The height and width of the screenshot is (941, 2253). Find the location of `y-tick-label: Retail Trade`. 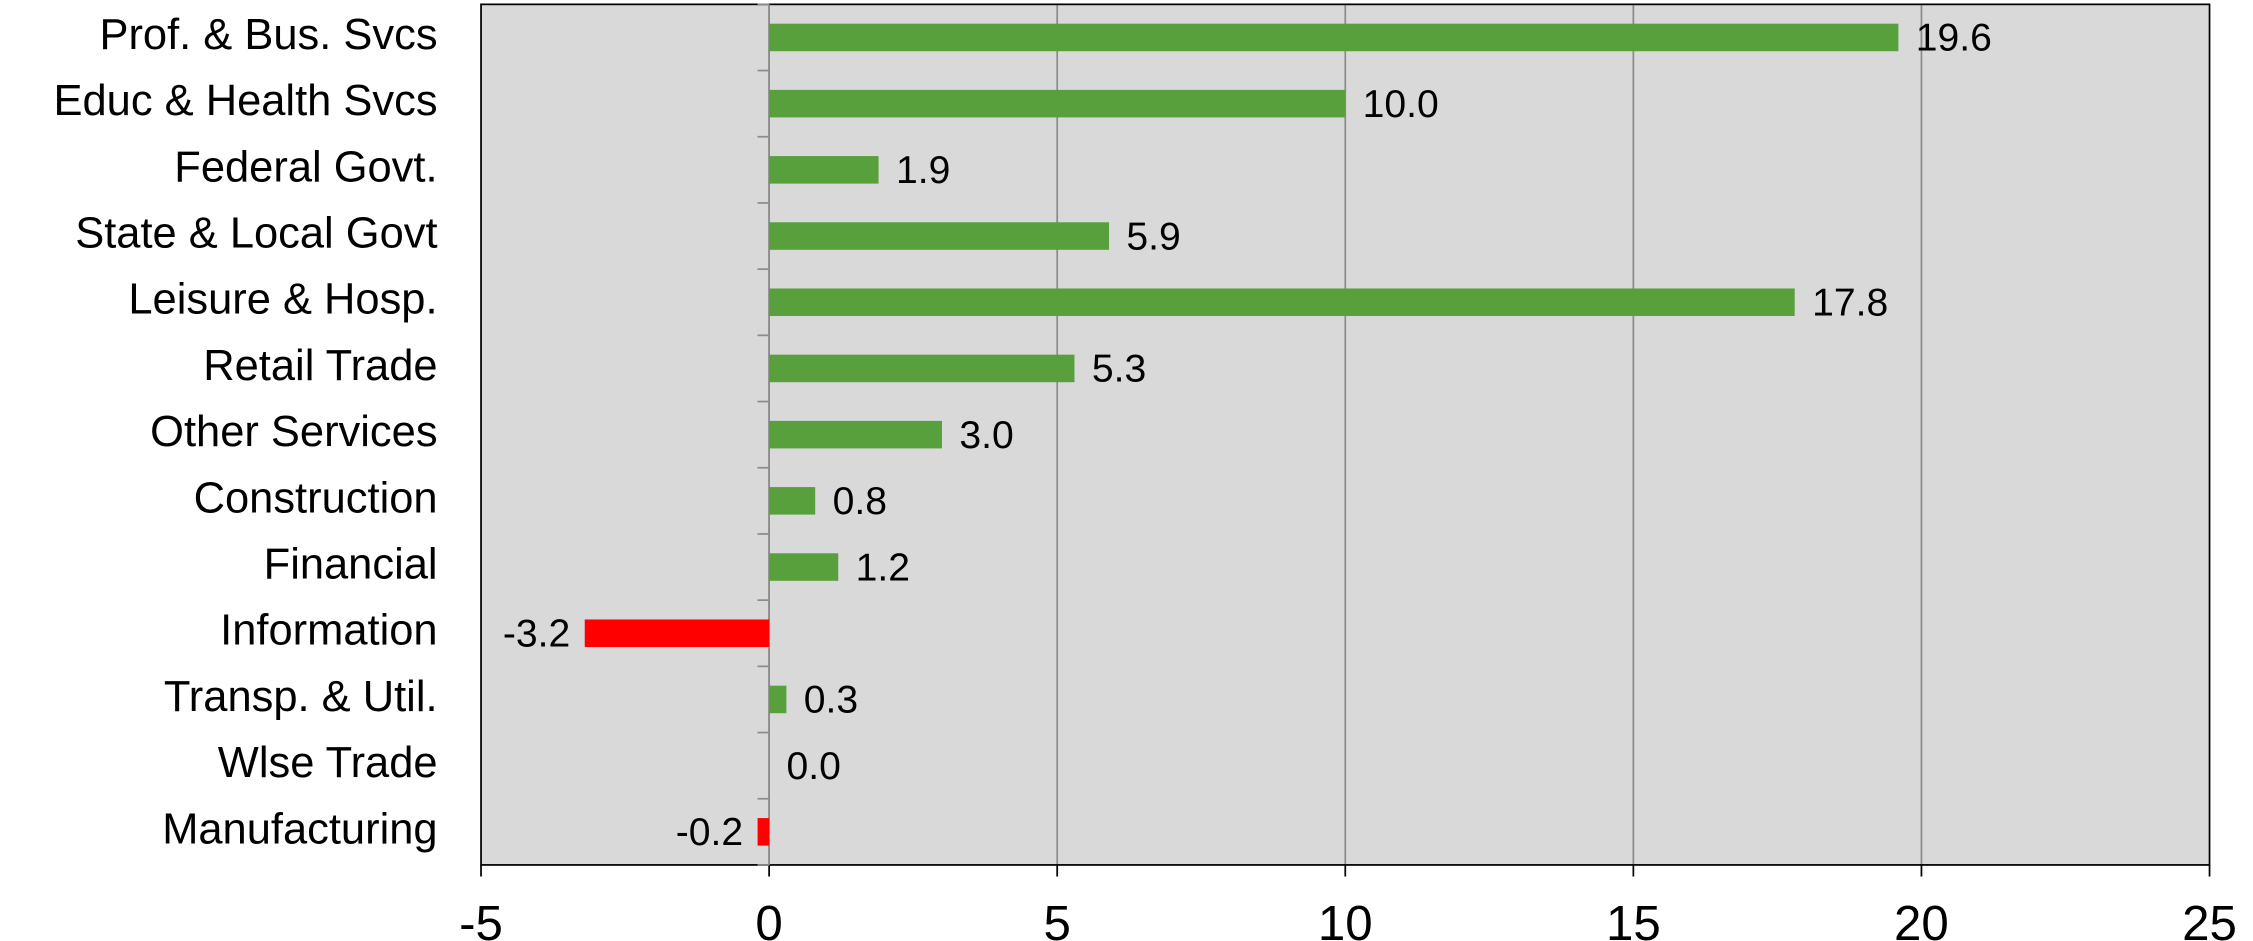

y-tick-label: Retail Trade is located at coordinates (320, 366).